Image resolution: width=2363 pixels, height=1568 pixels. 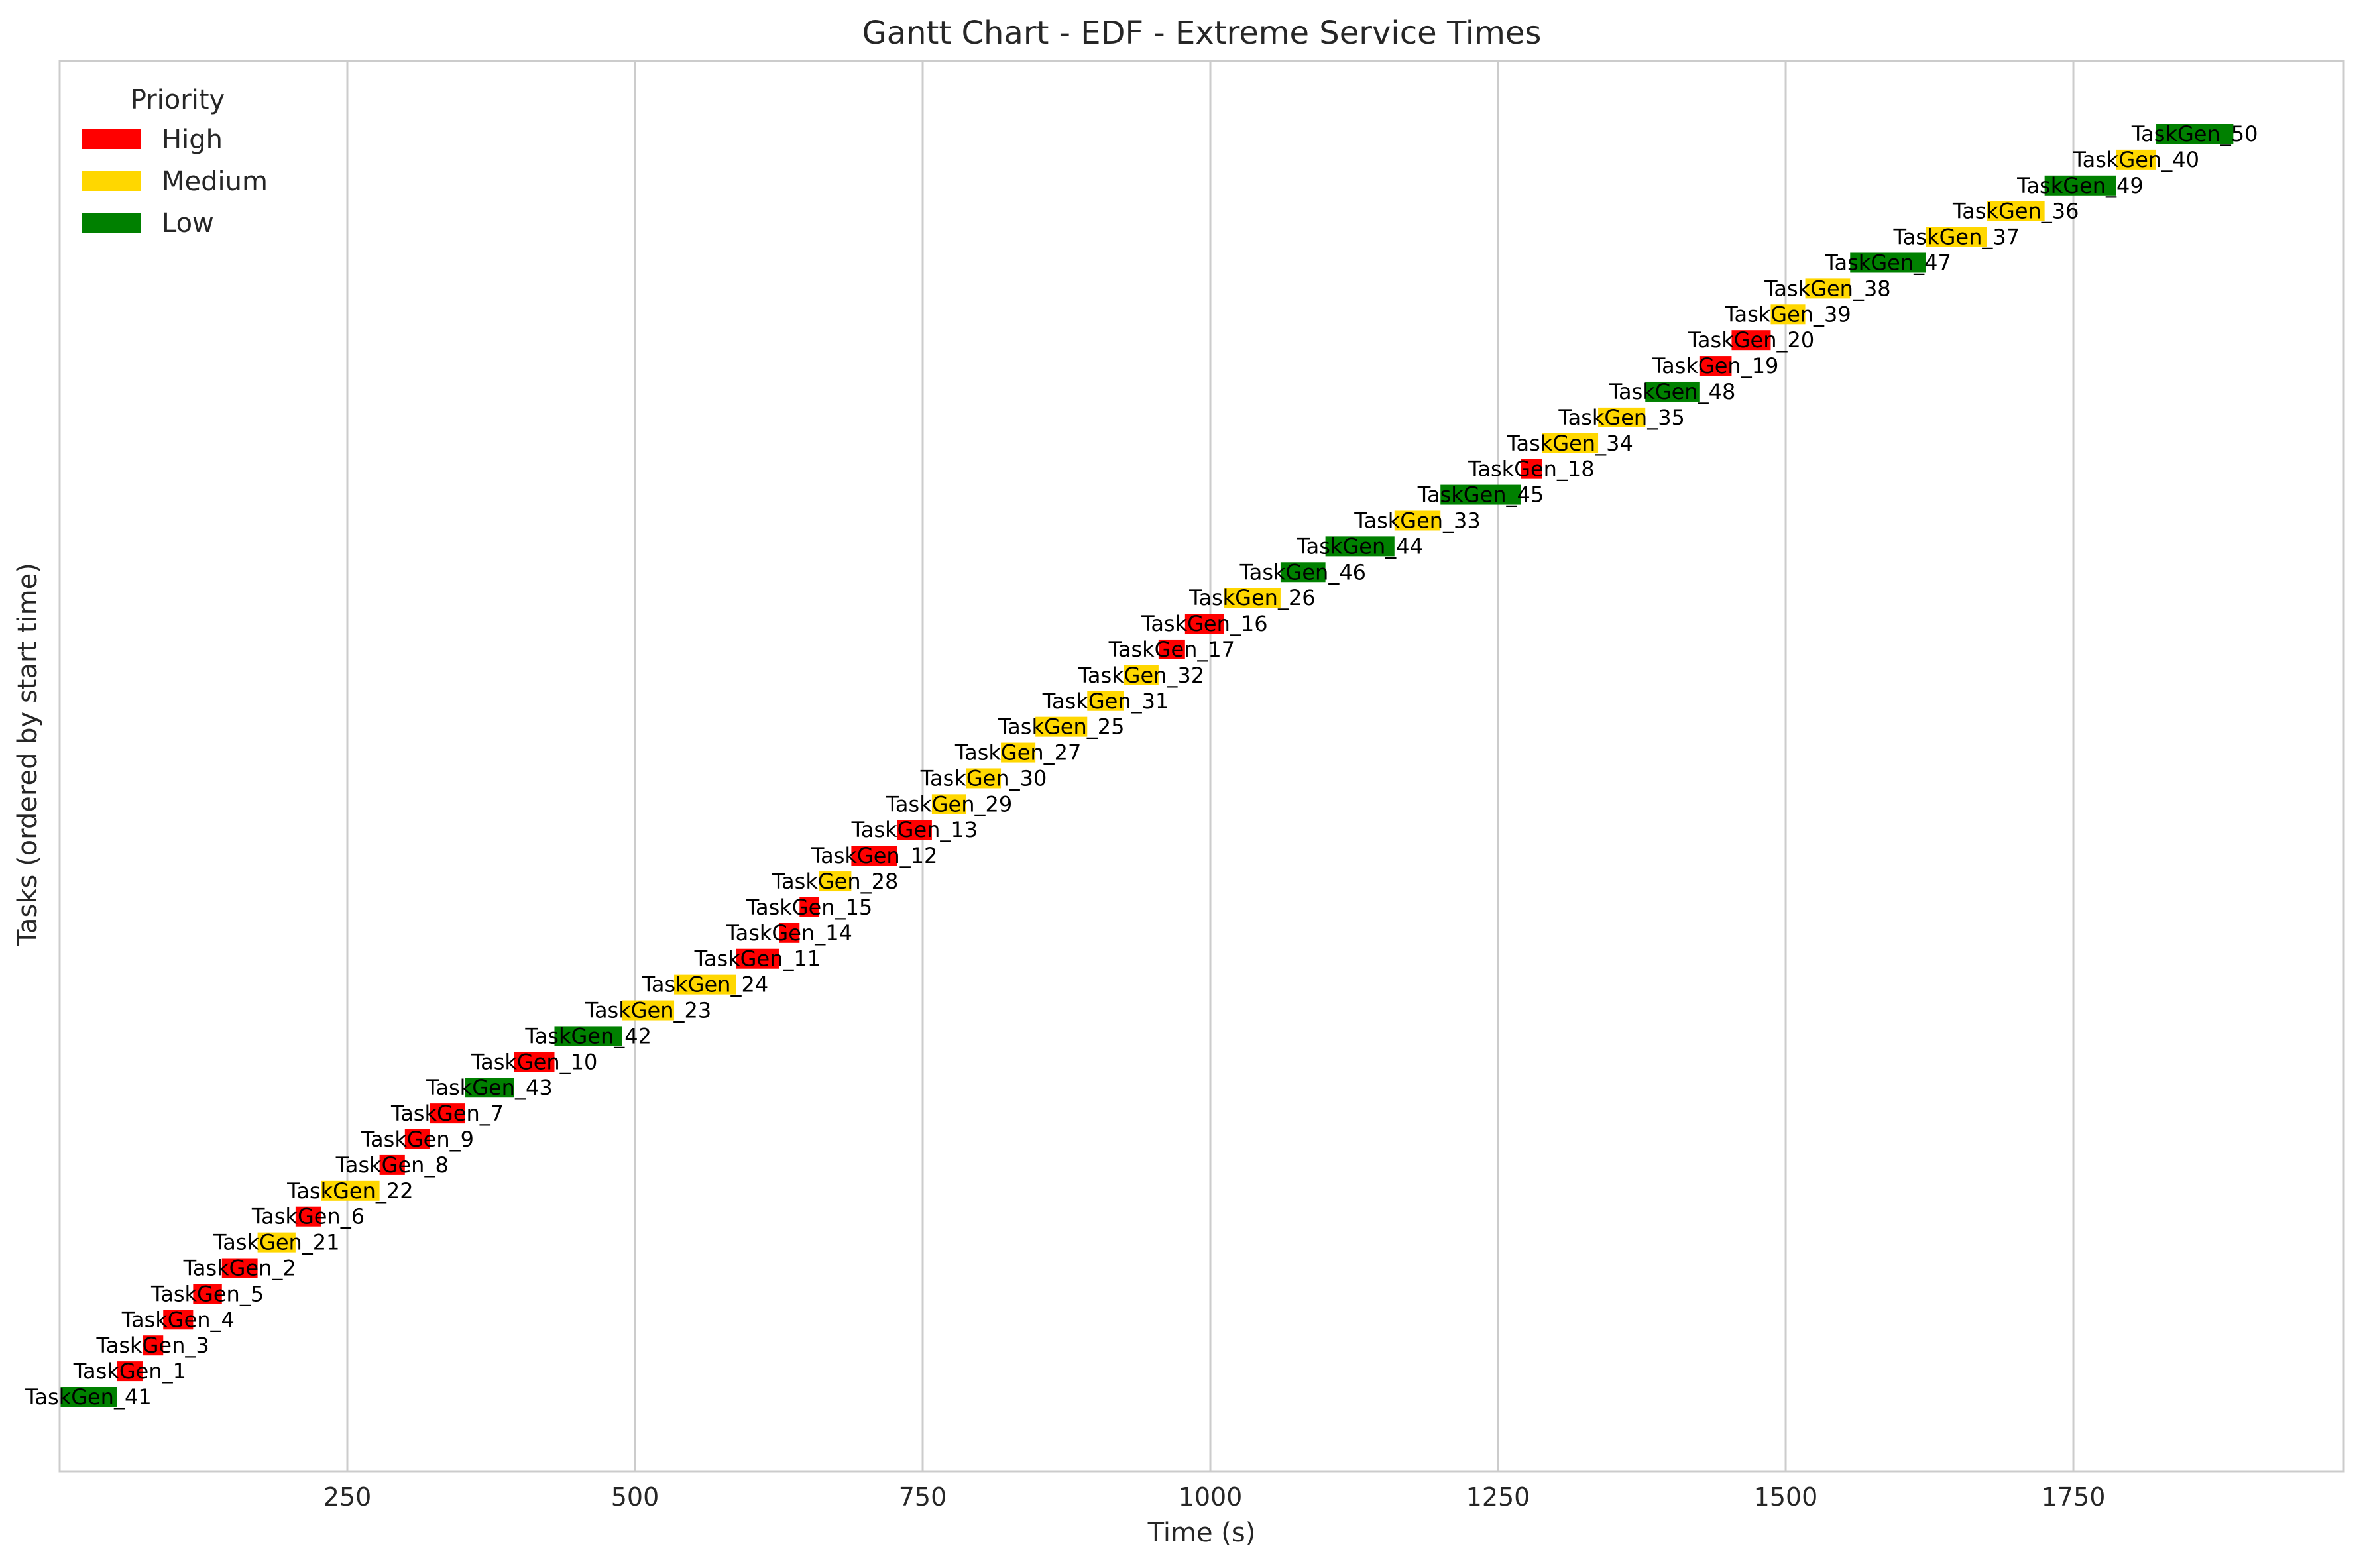 I want to click on task-label-taskgen-31: TaskGen_31, so click(x=1105, y=702).